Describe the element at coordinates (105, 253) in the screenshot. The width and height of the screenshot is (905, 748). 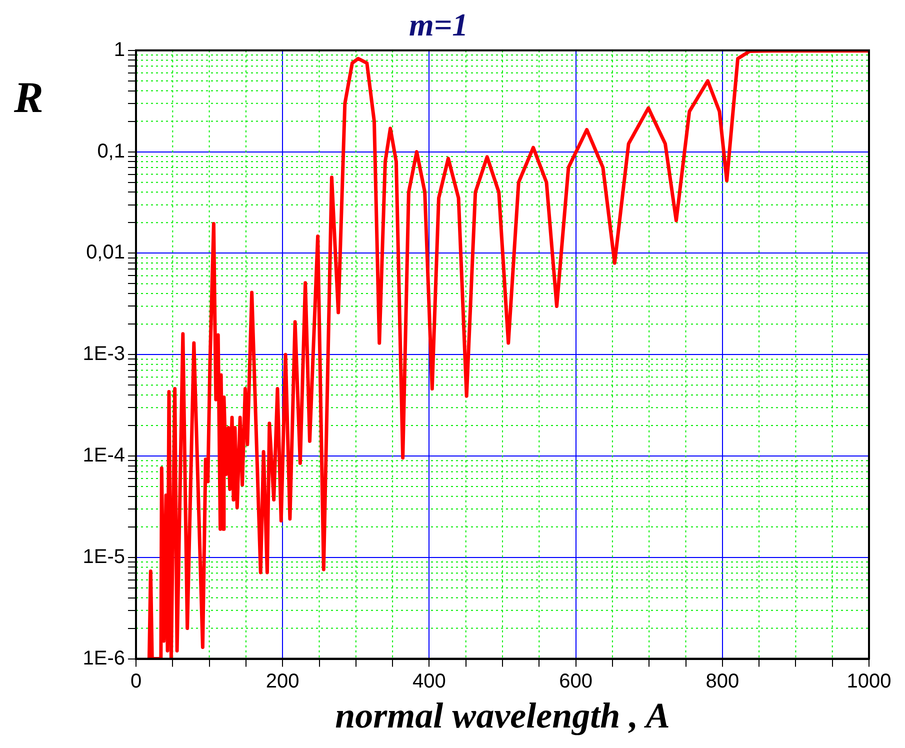
I see `y-tick-label: 0,01` at that location.